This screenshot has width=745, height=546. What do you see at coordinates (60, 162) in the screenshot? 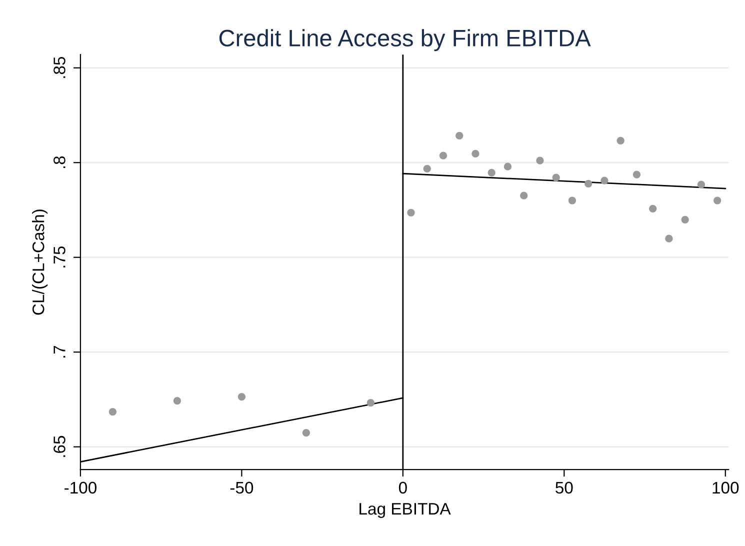
I see `y-tick-label: .8` at bounding box center [60, 162].